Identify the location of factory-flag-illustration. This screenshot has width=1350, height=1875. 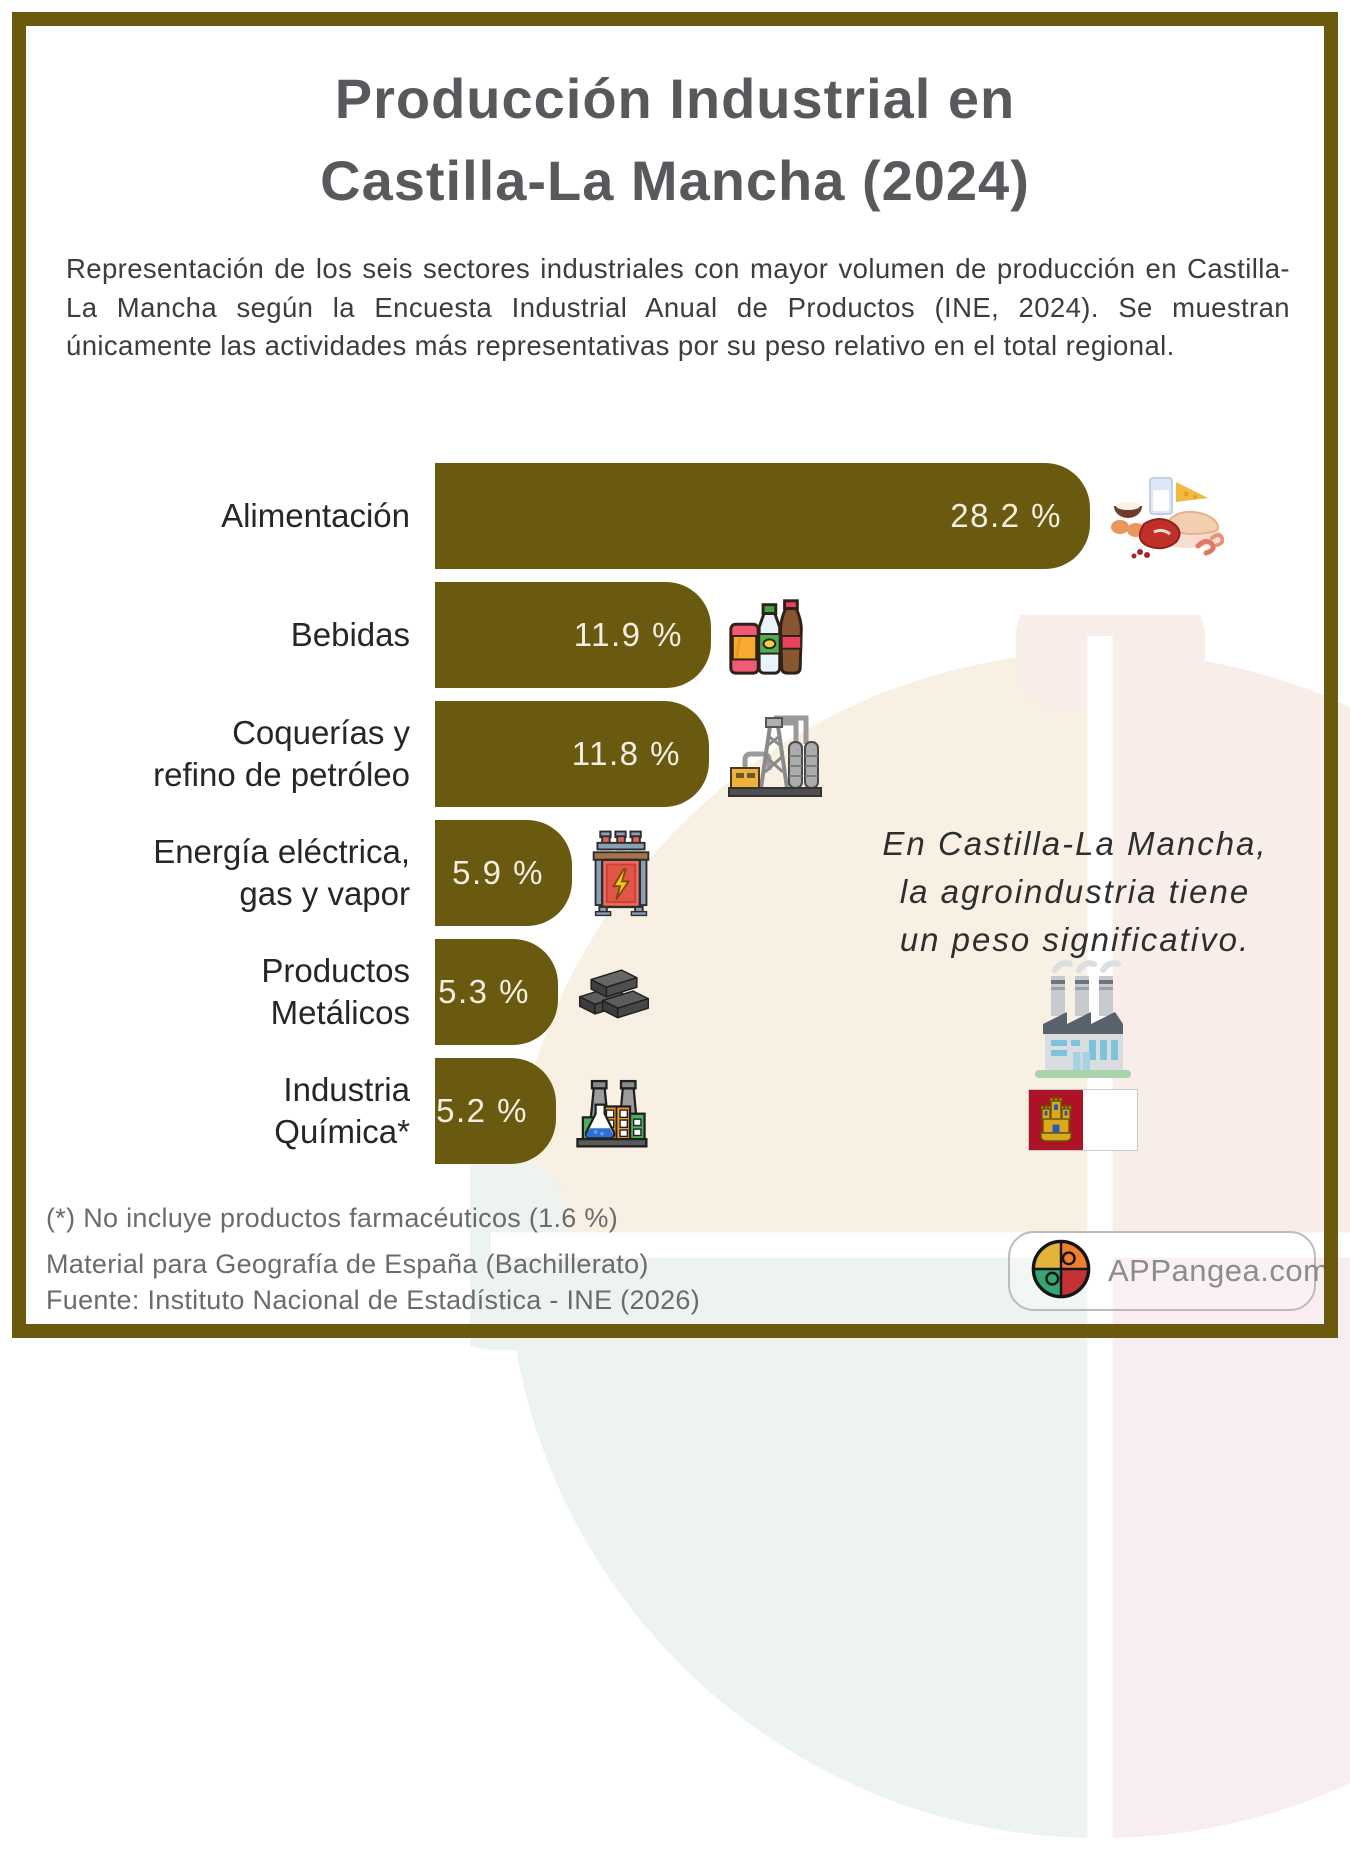
(1083, 1057).